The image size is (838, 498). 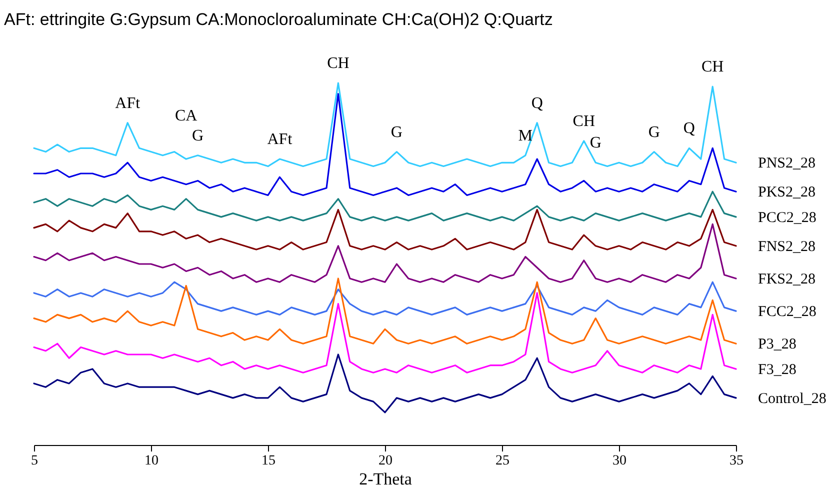 What do you see at coordinates (787, 218) in the screenshot?
I see `series-label: PCC2_28` at bounding box center [787, 218].